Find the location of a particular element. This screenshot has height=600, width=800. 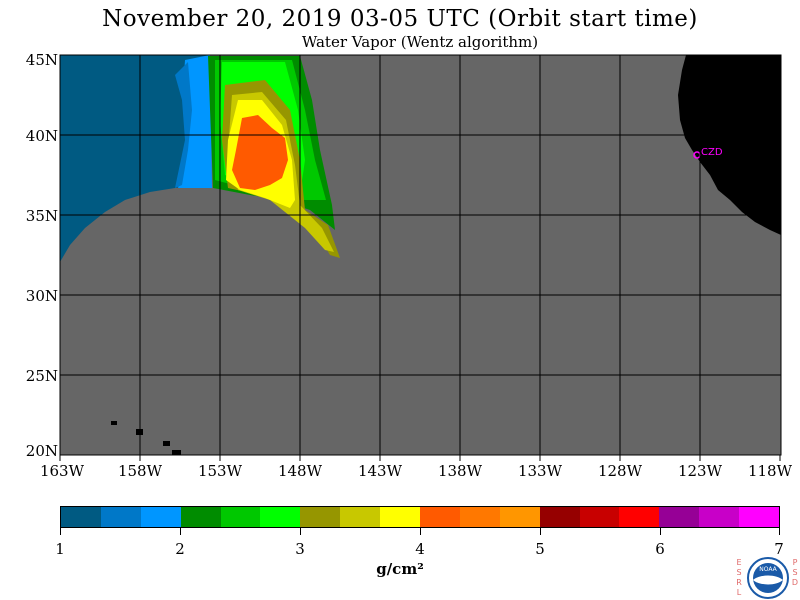

colorbar is located at coordinates (420, 517).